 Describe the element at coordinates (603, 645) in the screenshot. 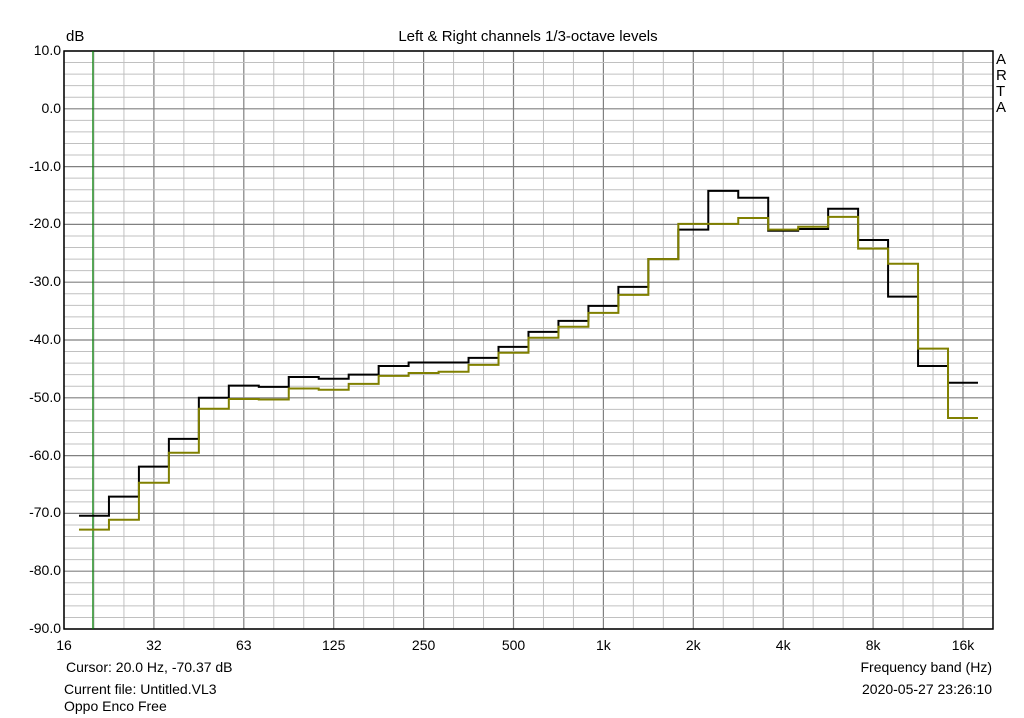

I see `x-tick-label: 1k` at that location.